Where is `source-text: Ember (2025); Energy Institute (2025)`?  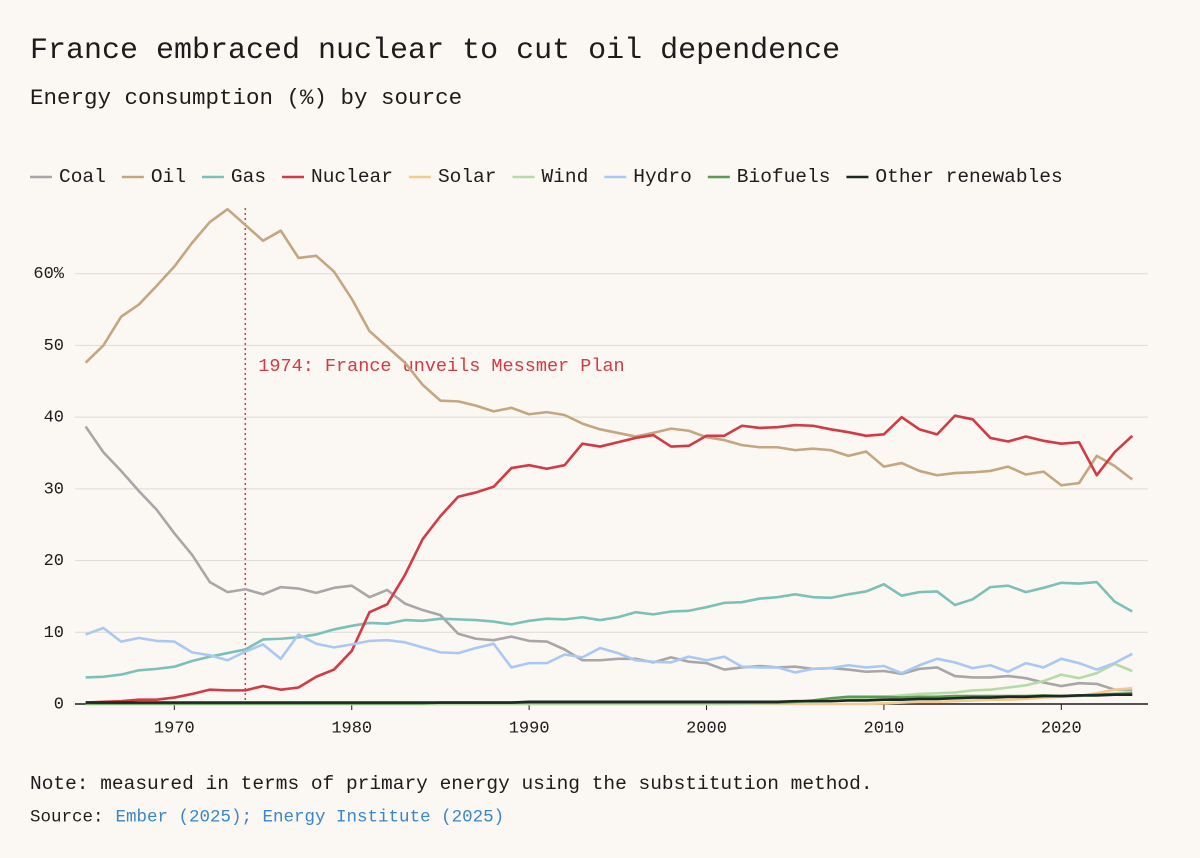 source-text: Ember (2025); Energy Institute (2025) is located at coordinates (310, 818).